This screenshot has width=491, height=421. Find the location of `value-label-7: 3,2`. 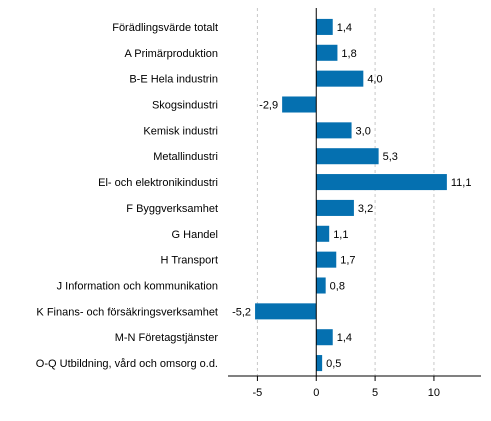

value-label-7: 3,2 is located at coordinates (365, 209).